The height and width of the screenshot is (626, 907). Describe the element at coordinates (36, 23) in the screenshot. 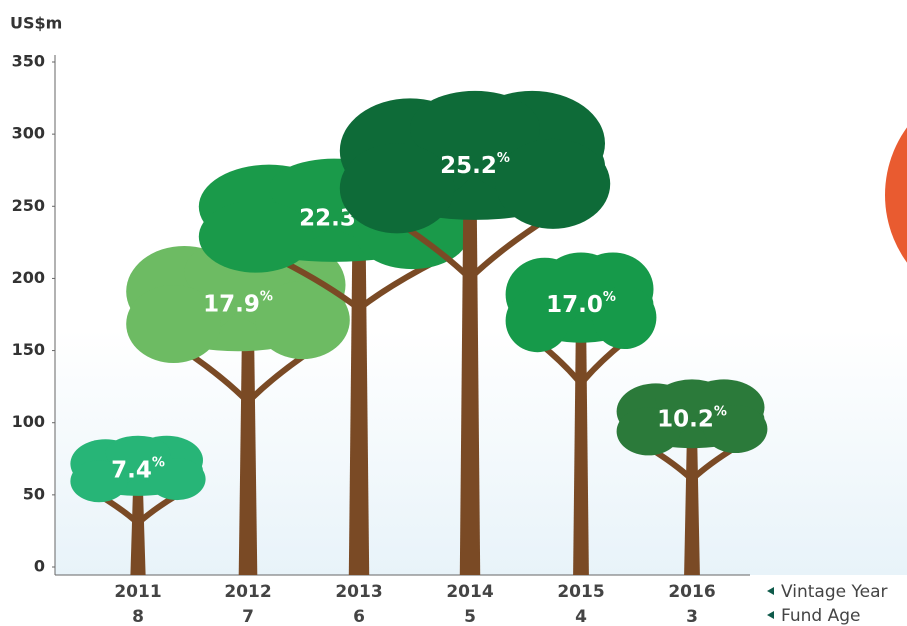

I see `y-axis-label: US$m` at that location.